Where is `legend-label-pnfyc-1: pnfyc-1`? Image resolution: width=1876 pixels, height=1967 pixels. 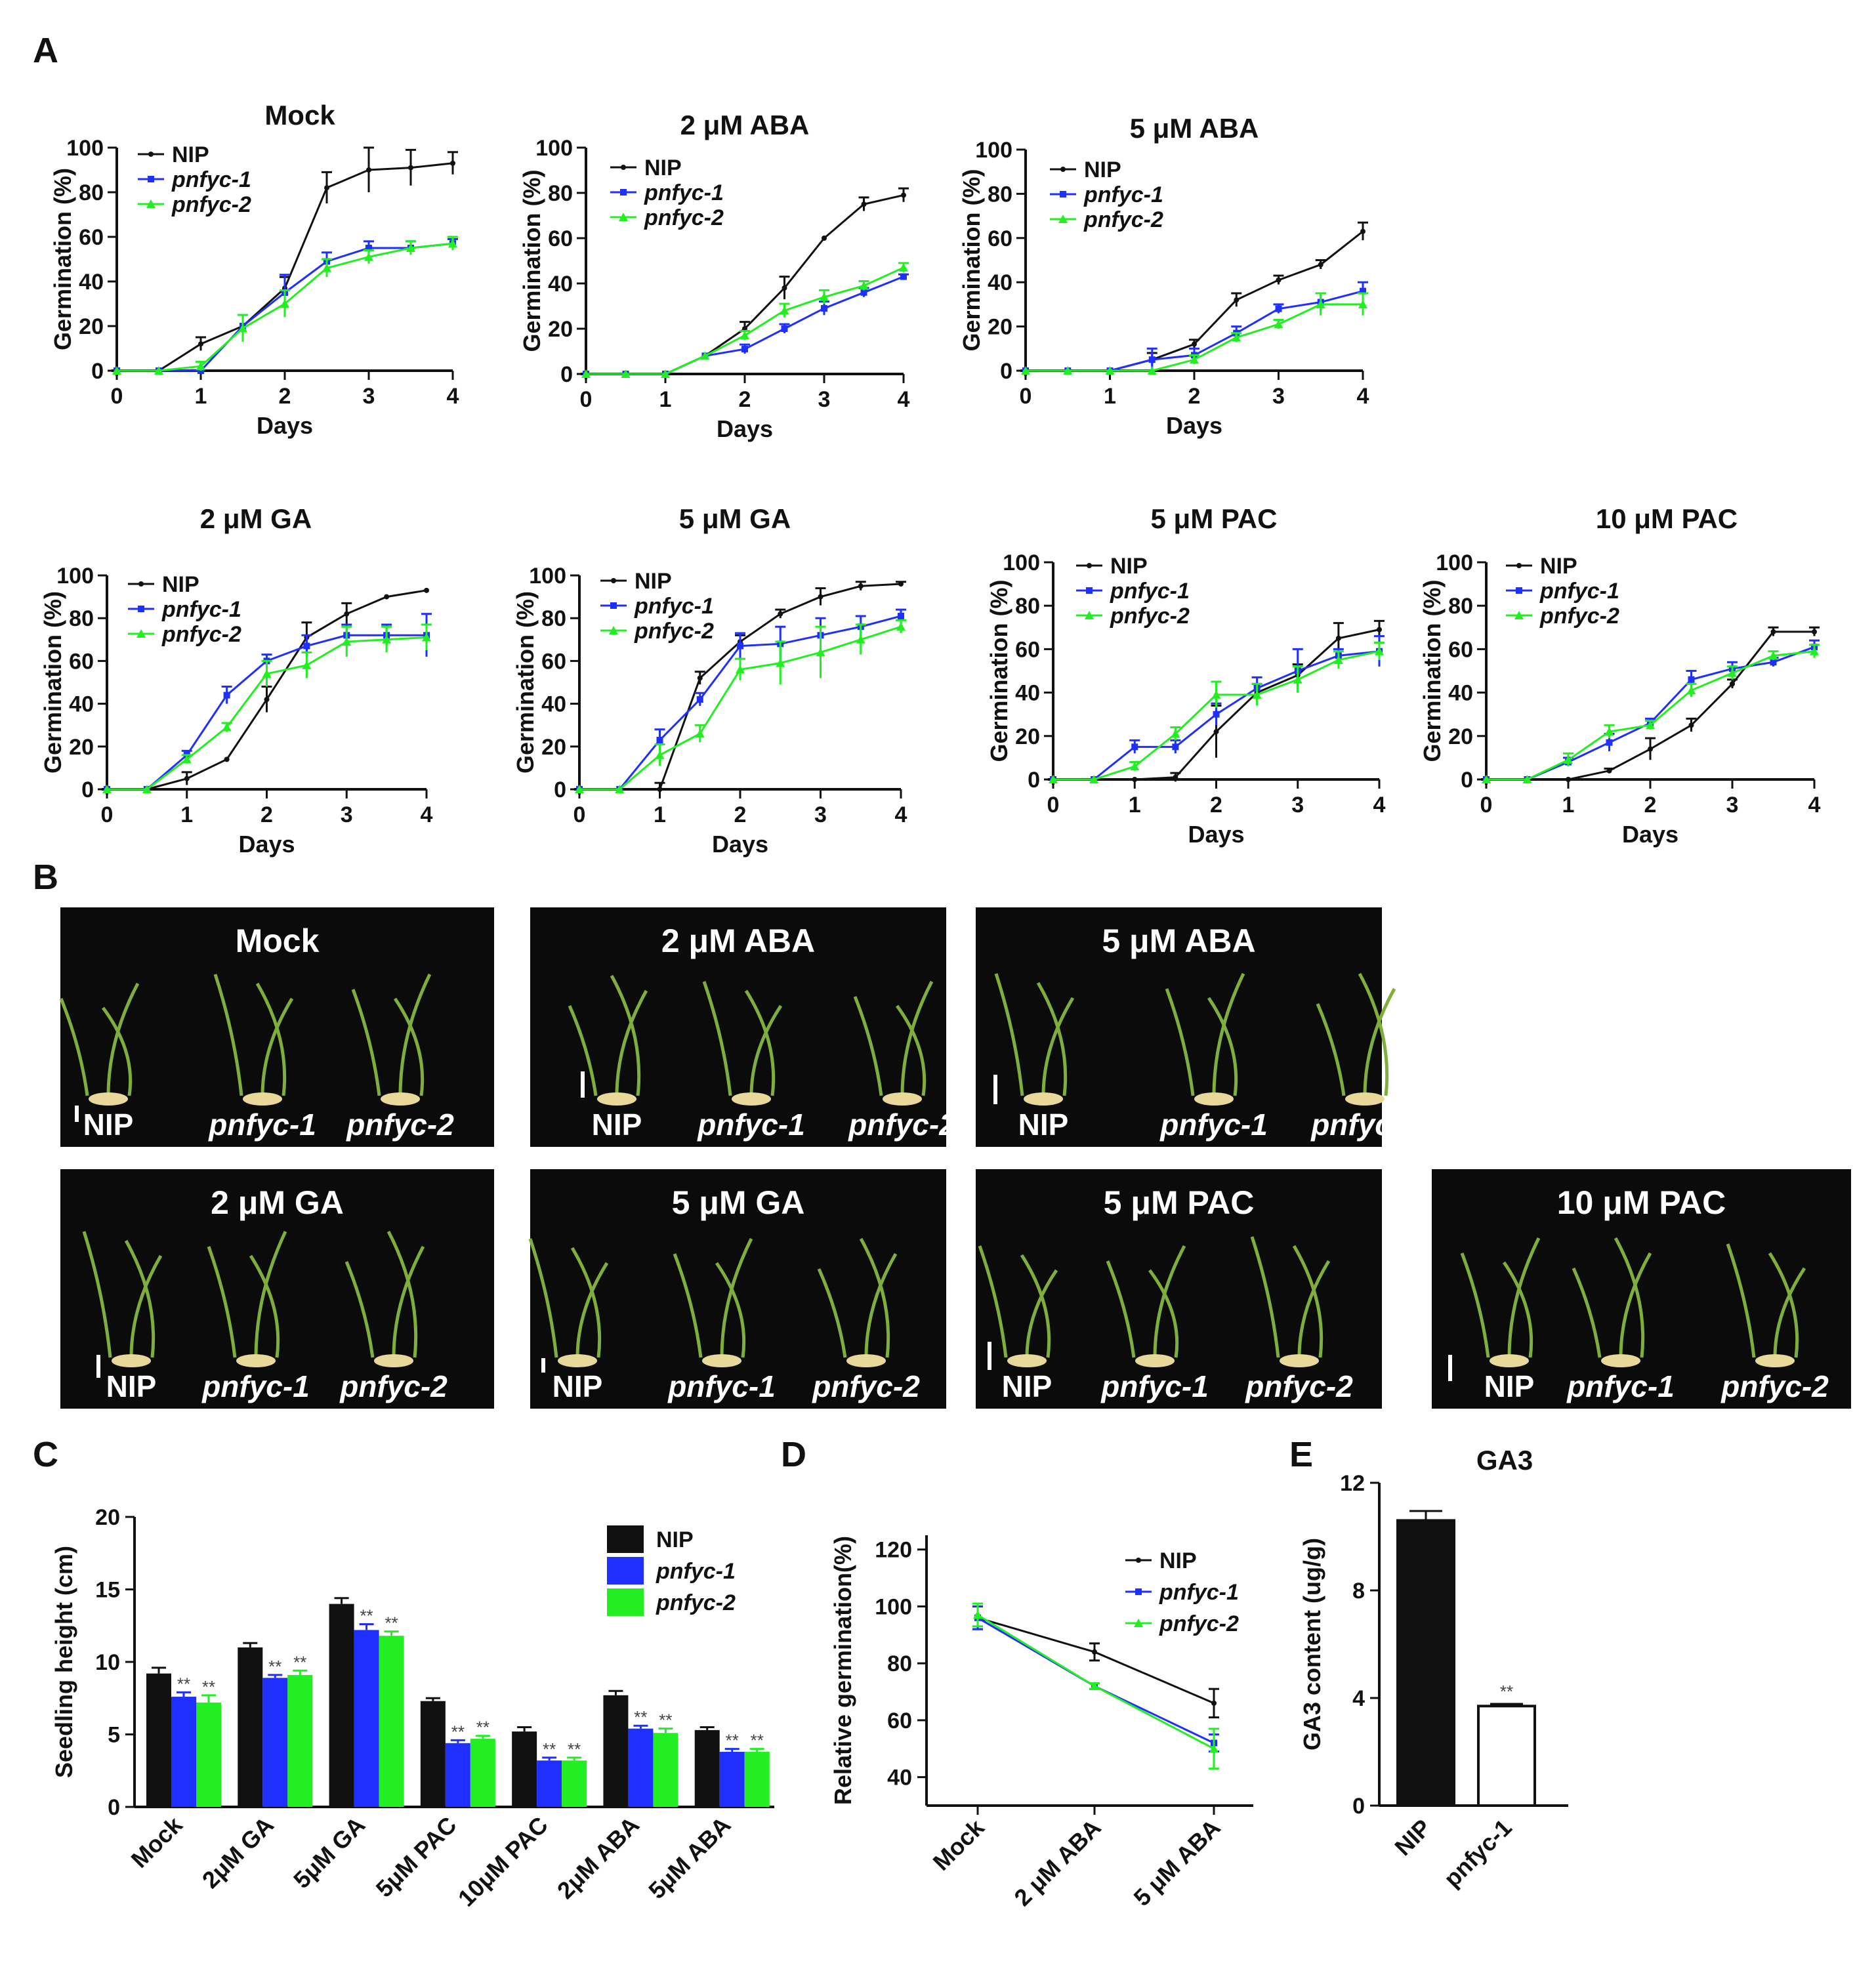 legend-label-pnfyc-1: pnfyc-1 is located at coordinates (1123, 194).